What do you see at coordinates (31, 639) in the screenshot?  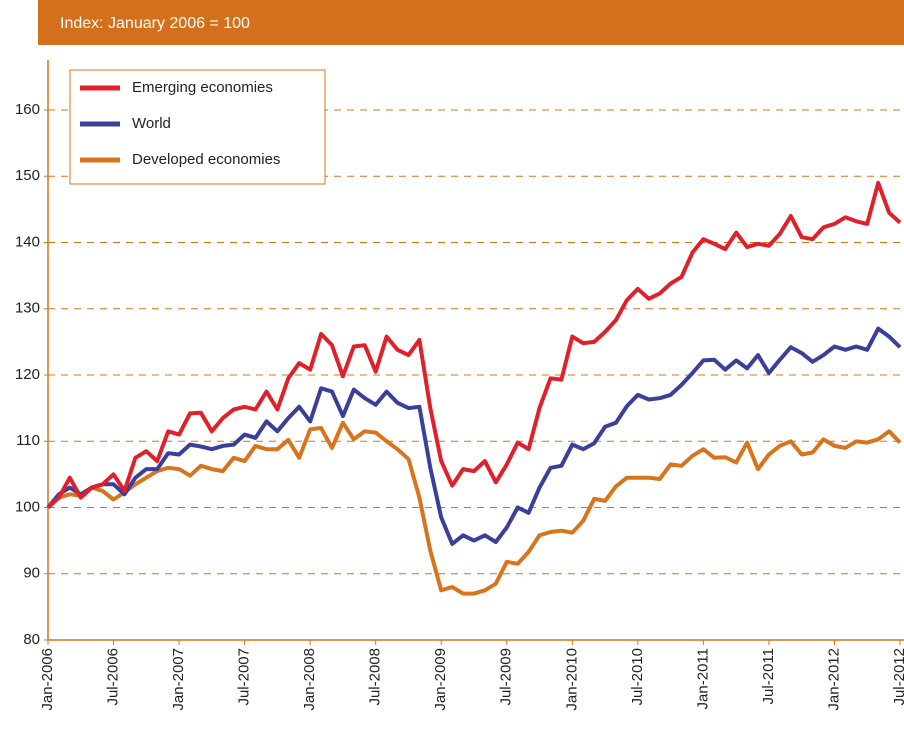 I see `y-tick-label: 80` at bounding box center [31, 639].